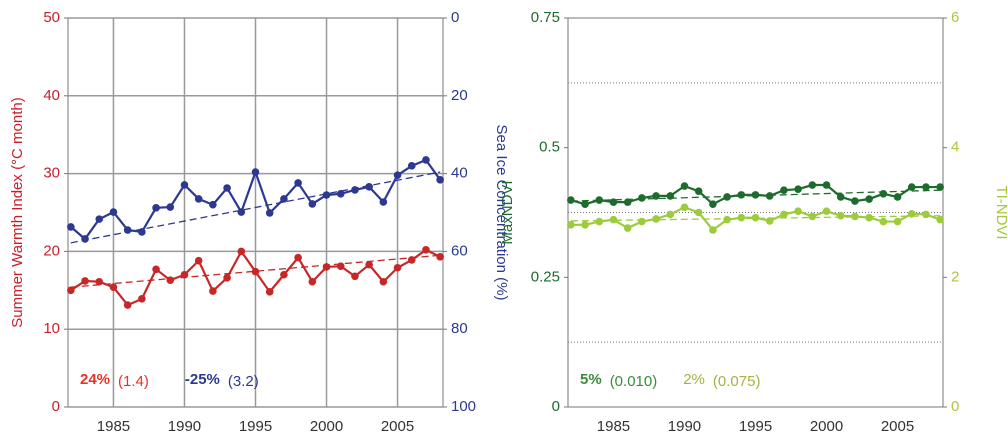 The image size is (1008, 440). I want to click on y2-axis-title: TI-NDVI, so click(1000, 212).